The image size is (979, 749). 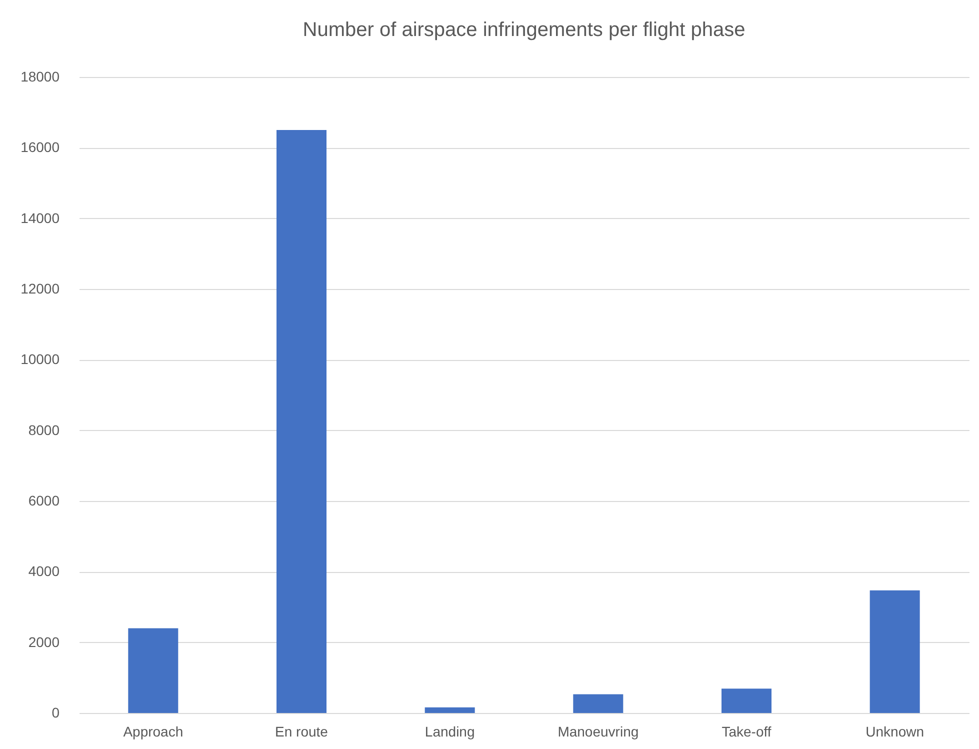 What do you see at coordinates (598, 732) in the screenshot?
I see `x-tick-label: Manoeuvring` at bounding box center [598, 732].